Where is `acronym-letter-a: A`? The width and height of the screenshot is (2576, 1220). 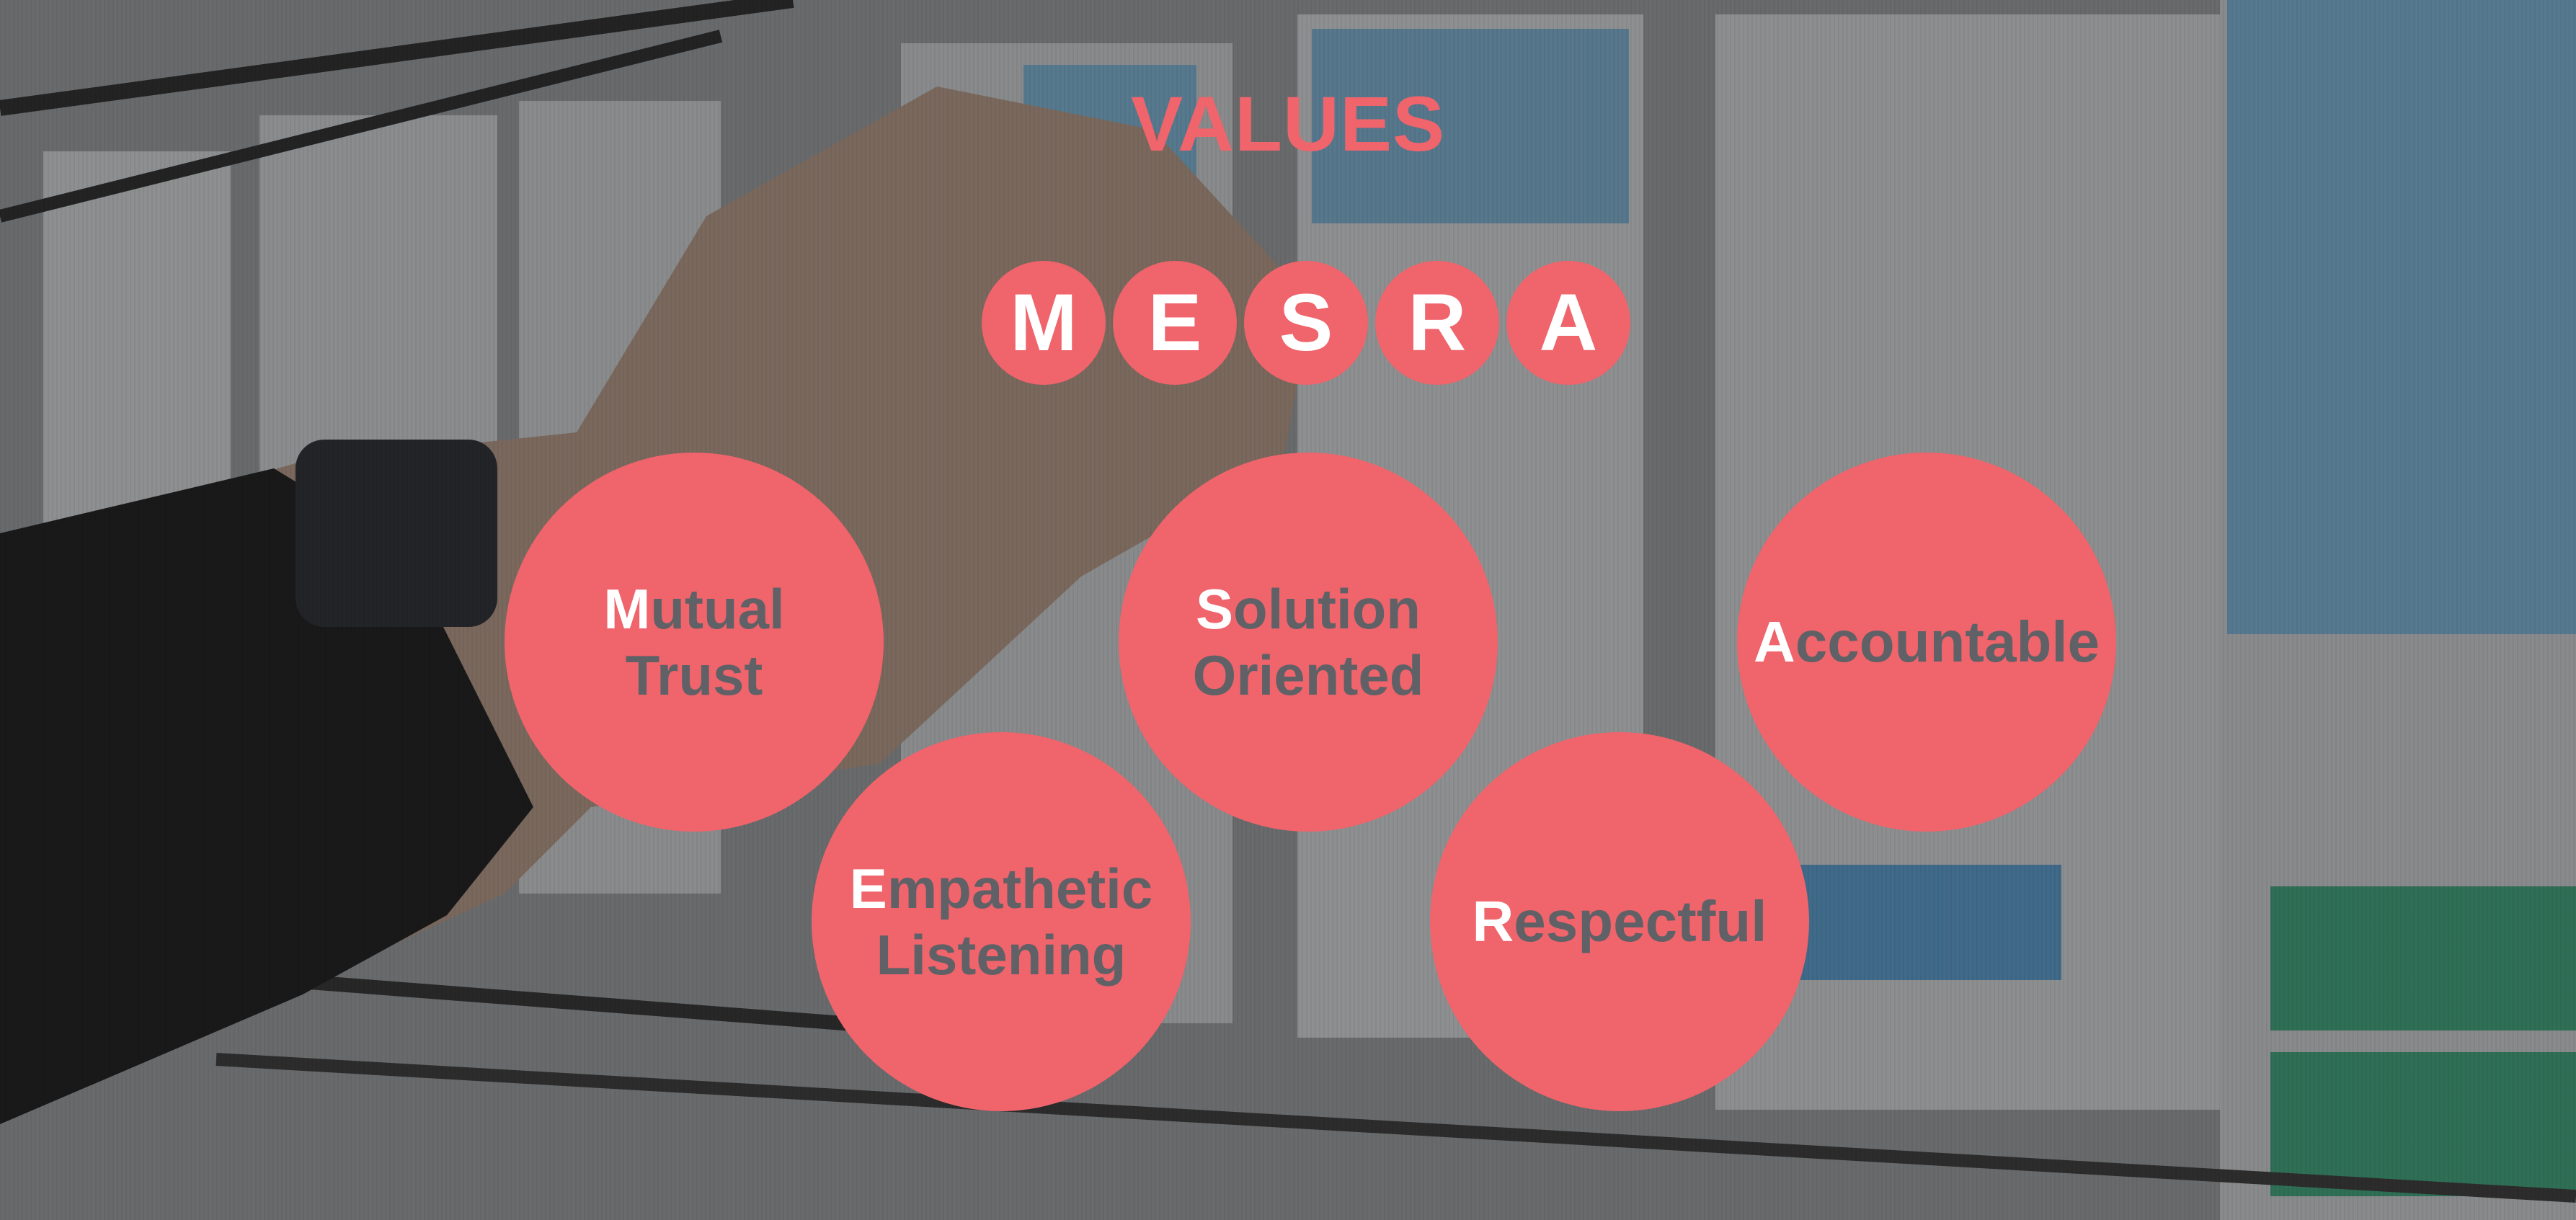
acronym-letter-a: A is located at coordinates (1568, 323).